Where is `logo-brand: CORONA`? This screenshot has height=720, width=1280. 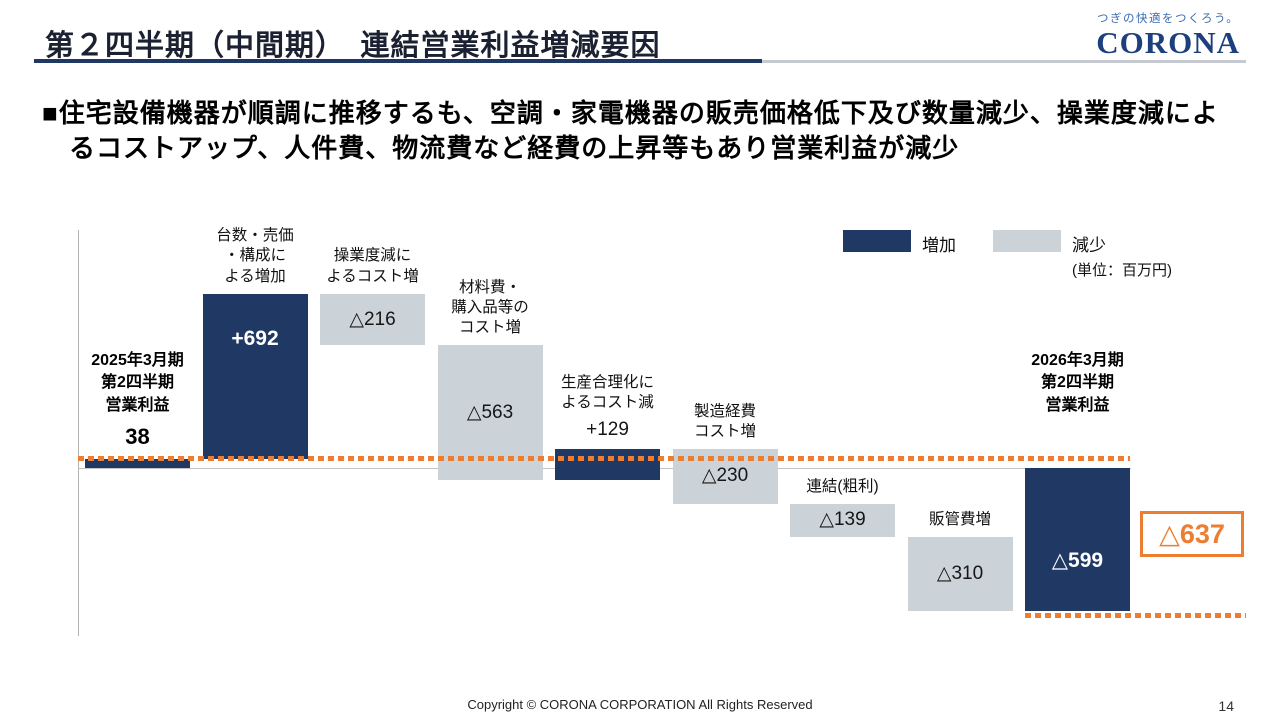 logo-brand: CORONA is located at coordinates (1168, 42).